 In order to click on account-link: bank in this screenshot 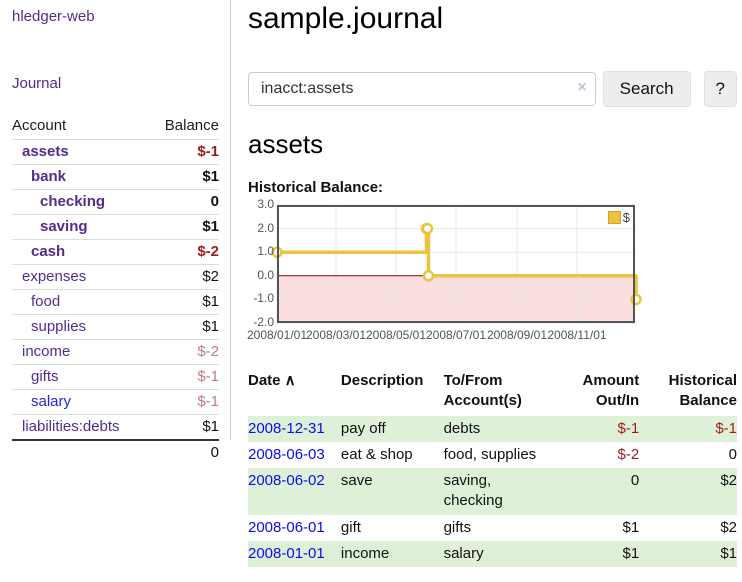, I will do `click(49, 176)`.